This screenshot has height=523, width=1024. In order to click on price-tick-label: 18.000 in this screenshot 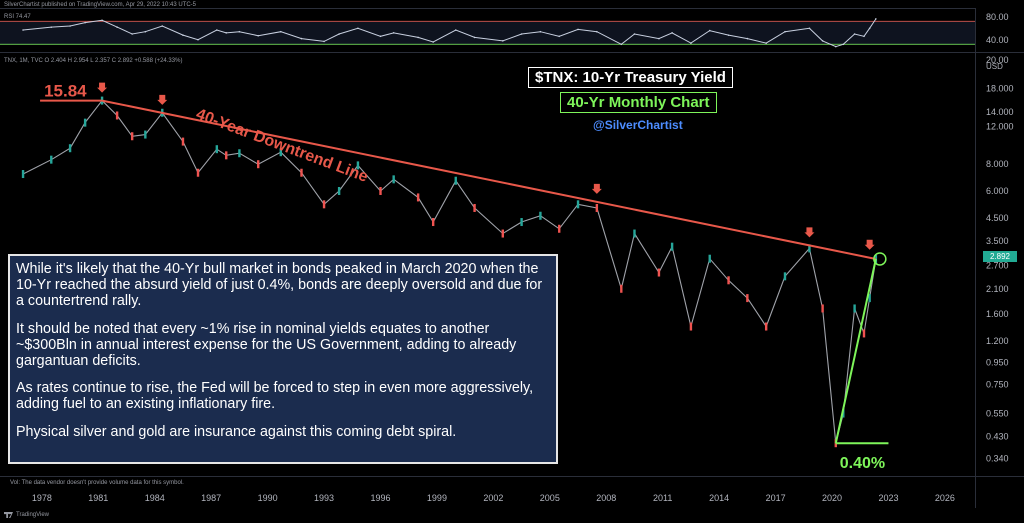, I will do `click(1000, 89)`.